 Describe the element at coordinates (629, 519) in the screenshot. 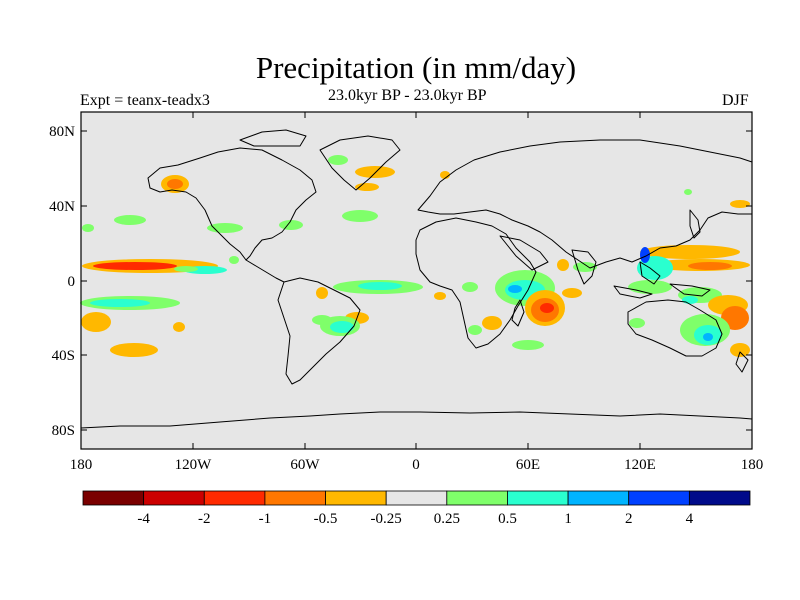

I see `colorbar-label: 2` at that location.